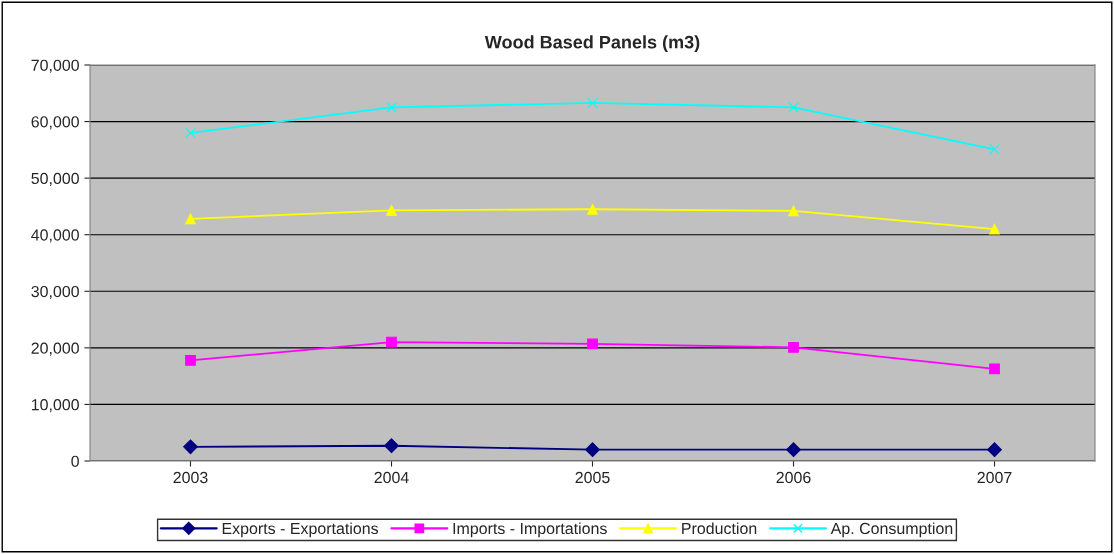 The height and width of the screenshot is (554, 1114). What do you see at coordinates (391, 477) in the screenshot?
I see `x-tick-label: 2004` at bounding box center [391, 477].